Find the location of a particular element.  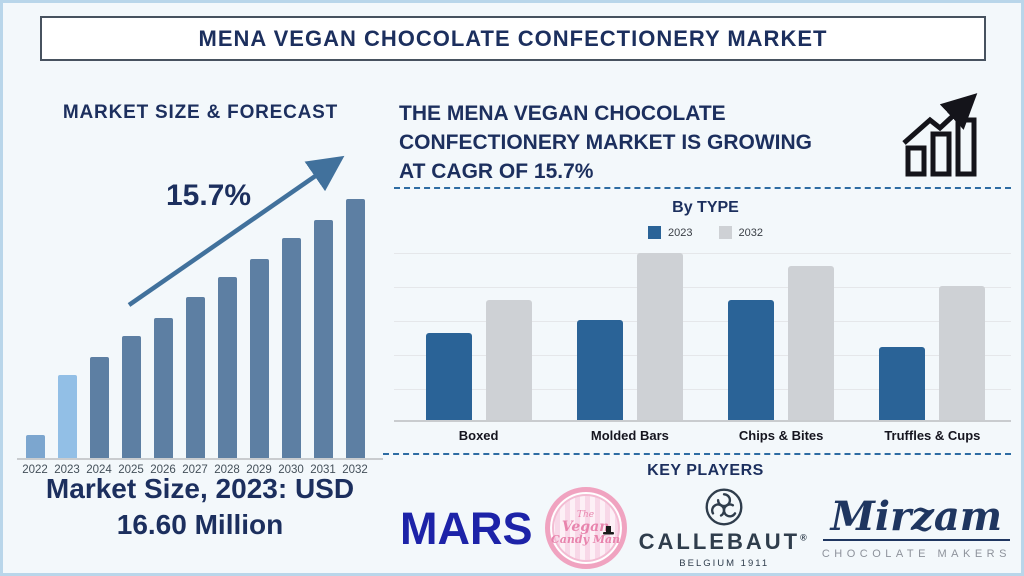

trend-arrow-icon is located at coordinates (236, 231).